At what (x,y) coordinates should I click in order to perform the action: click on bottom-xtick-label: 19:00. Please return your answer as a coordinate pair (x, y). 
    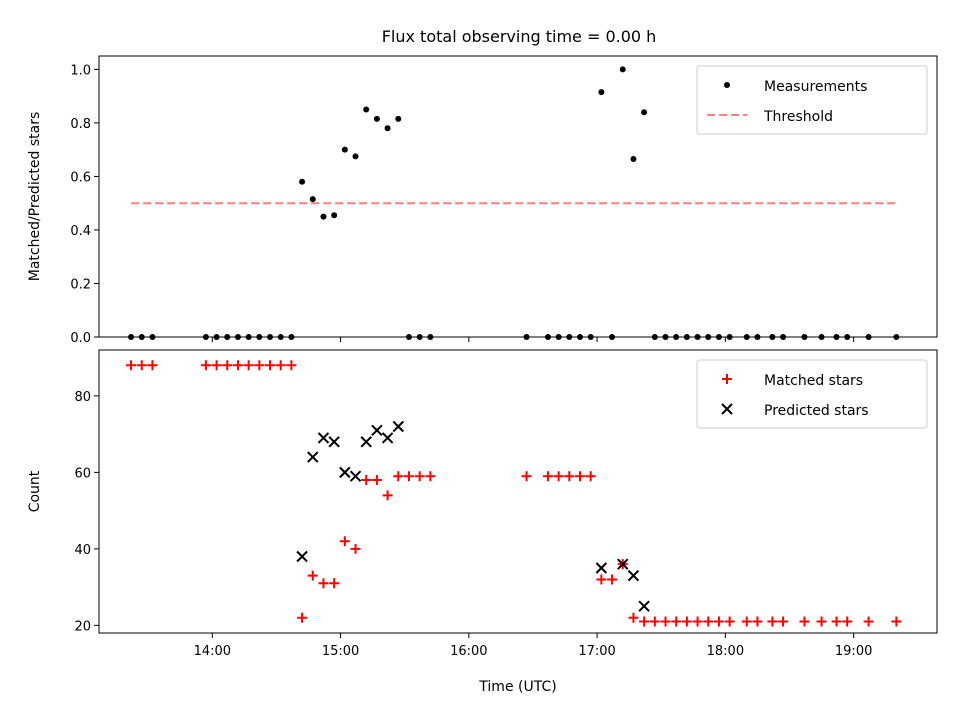
    Looking at the image, I should click on (853, 651).